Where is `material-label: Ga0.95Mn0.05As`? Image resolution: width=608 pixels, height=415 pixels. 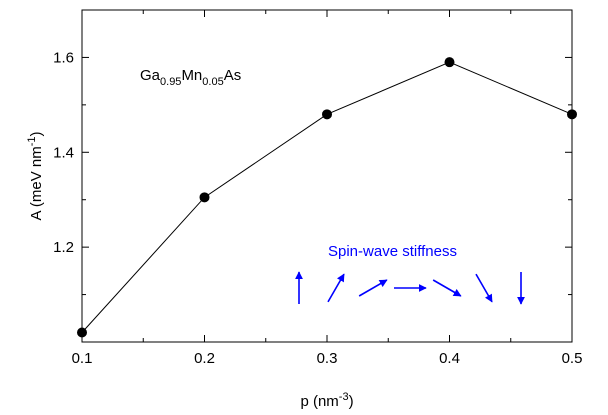 material-label: Ga0.95Mn0.05As is located at coordinates (190, 77).